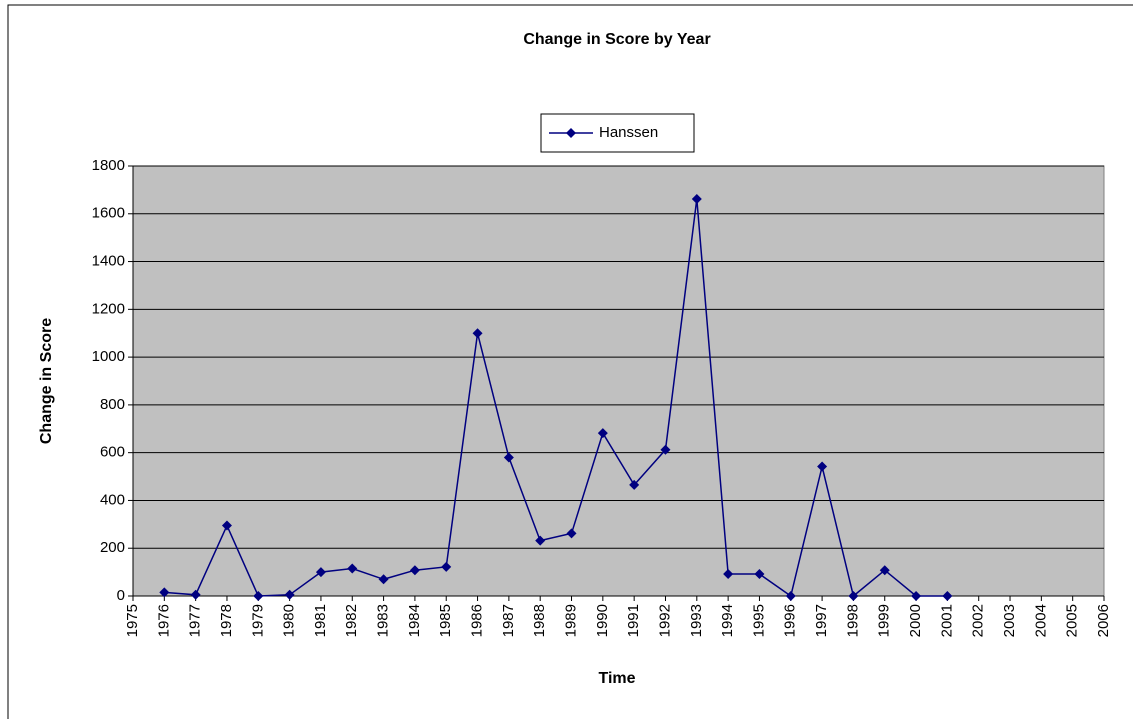  Describe the element at coordinates (163, 620) in the screenshot. I see `x-tick-label: 1976` at that location.